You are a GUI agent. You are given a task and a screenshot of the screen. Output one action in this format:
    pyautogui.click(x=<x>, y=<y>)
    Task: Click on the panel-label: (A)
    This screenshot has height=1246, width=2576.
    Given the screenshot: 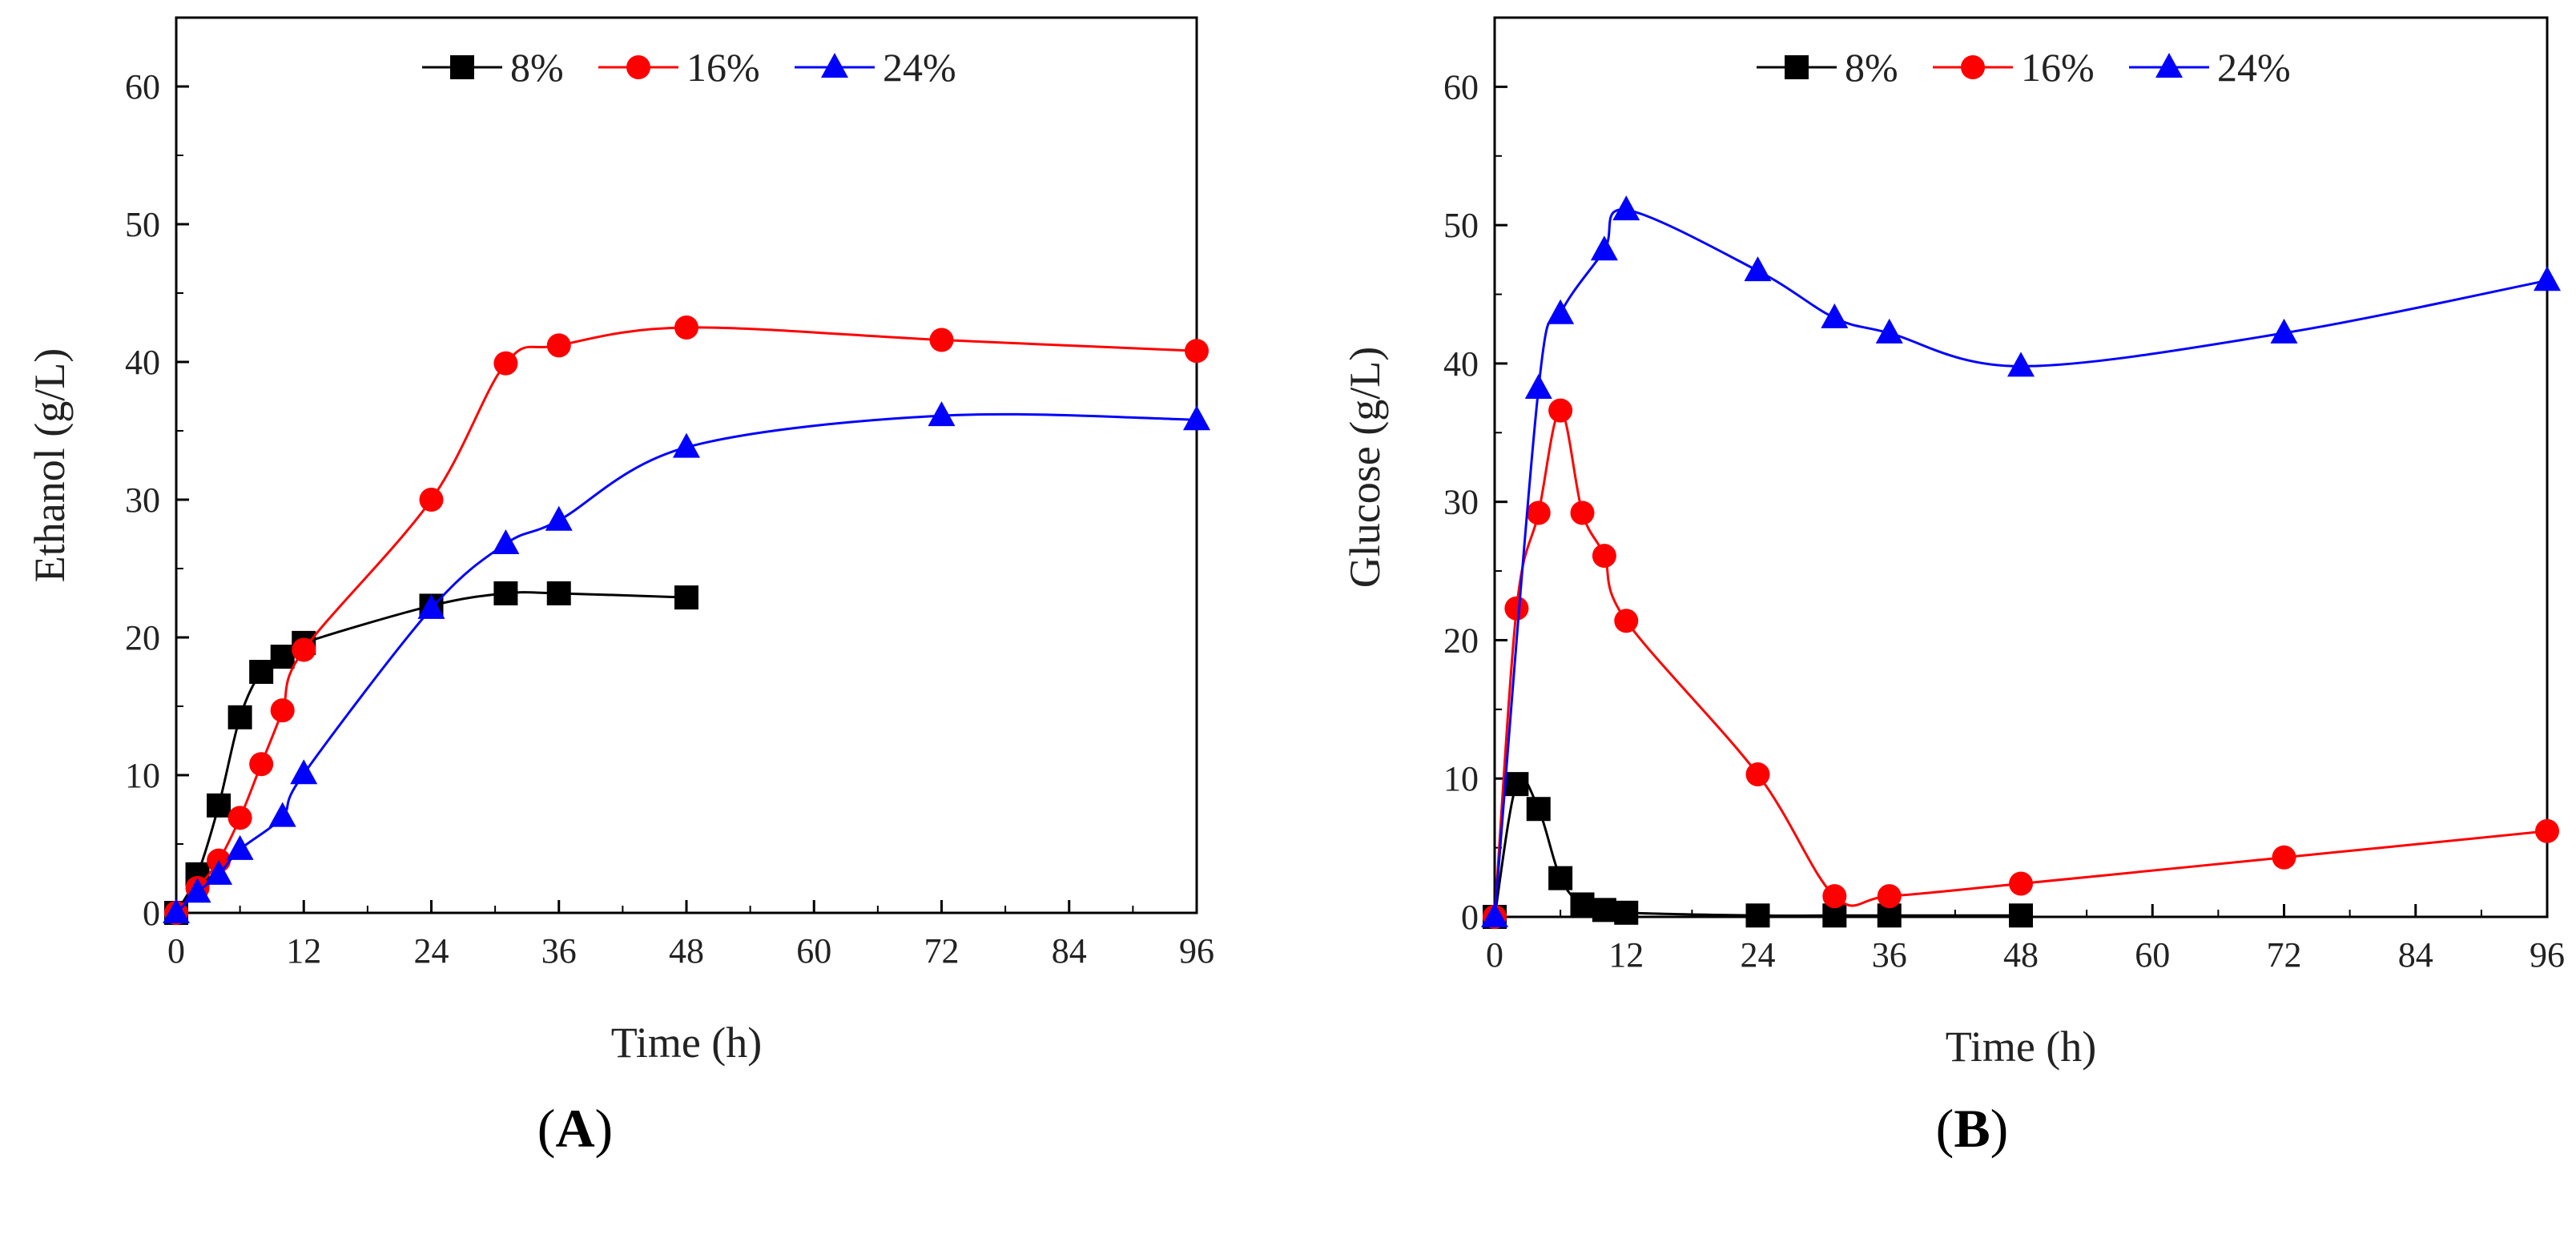 What is the action you would take?
    pyautogui.click(x=575, y=1128)
    